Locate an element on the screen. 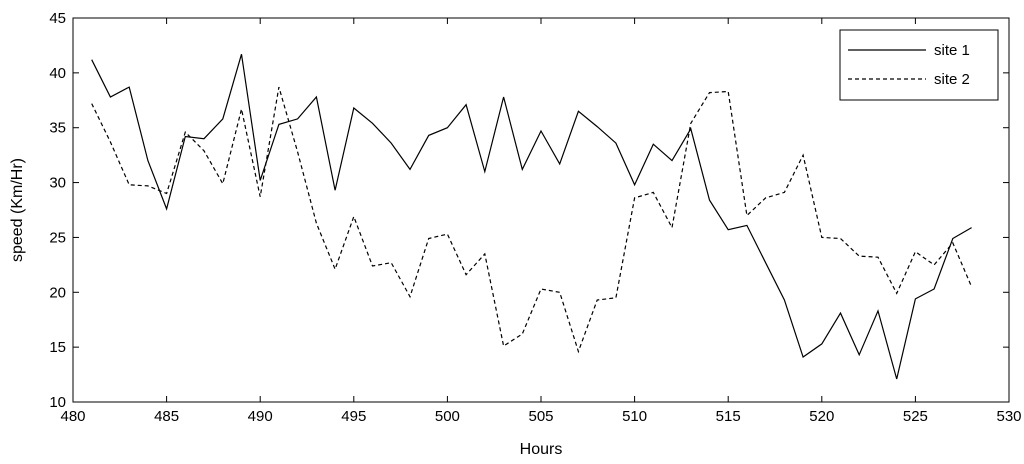  x-tick-label: 500 is located at coordinates (447, 416).